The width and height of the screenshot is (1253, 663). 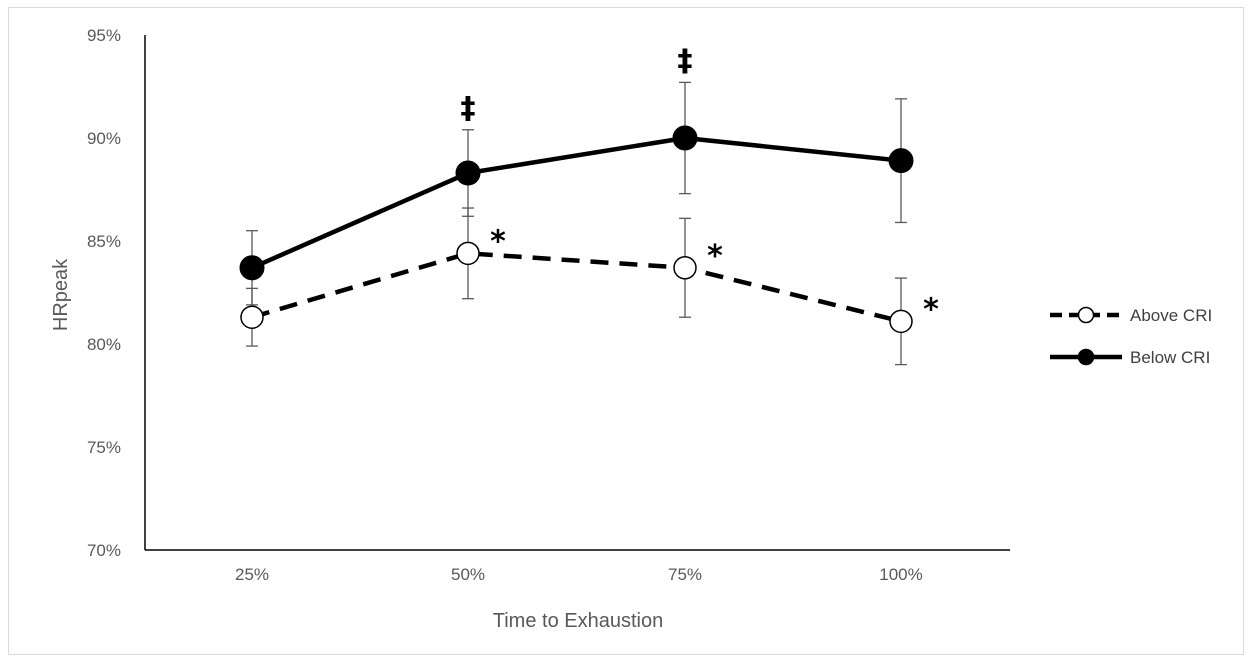 I want to click on legend-item: Below CRI, so click(x=1130, y=357).